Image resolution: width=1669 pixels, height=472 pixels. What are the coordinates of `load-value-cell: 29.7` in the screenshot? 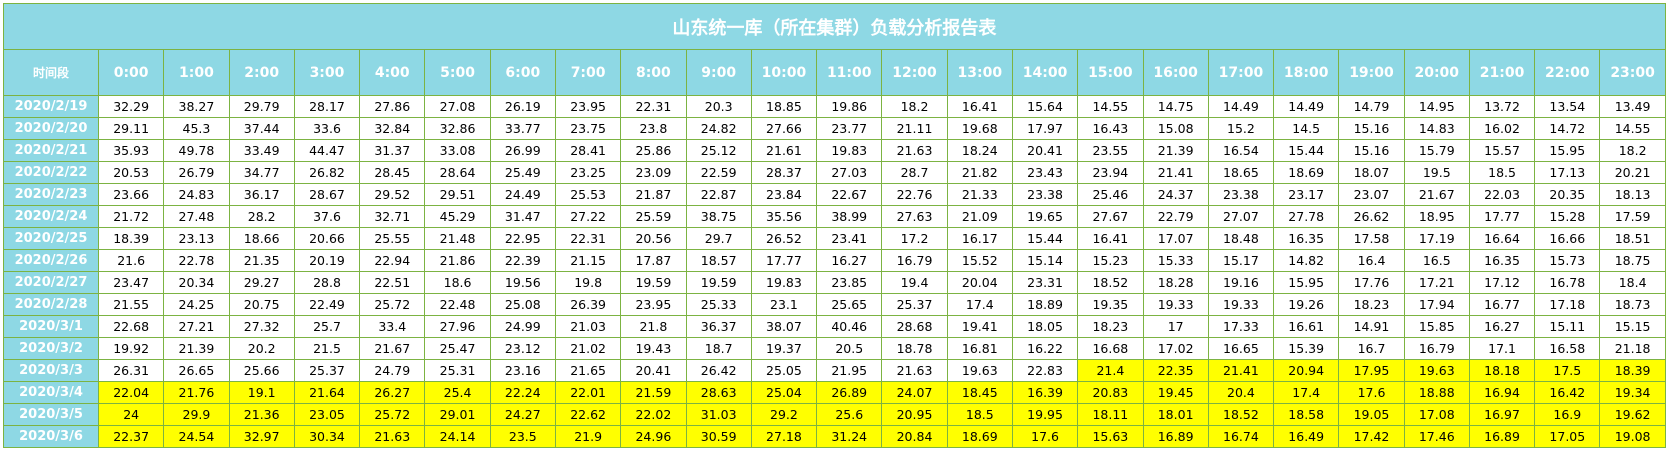 It's located at (718, 238).